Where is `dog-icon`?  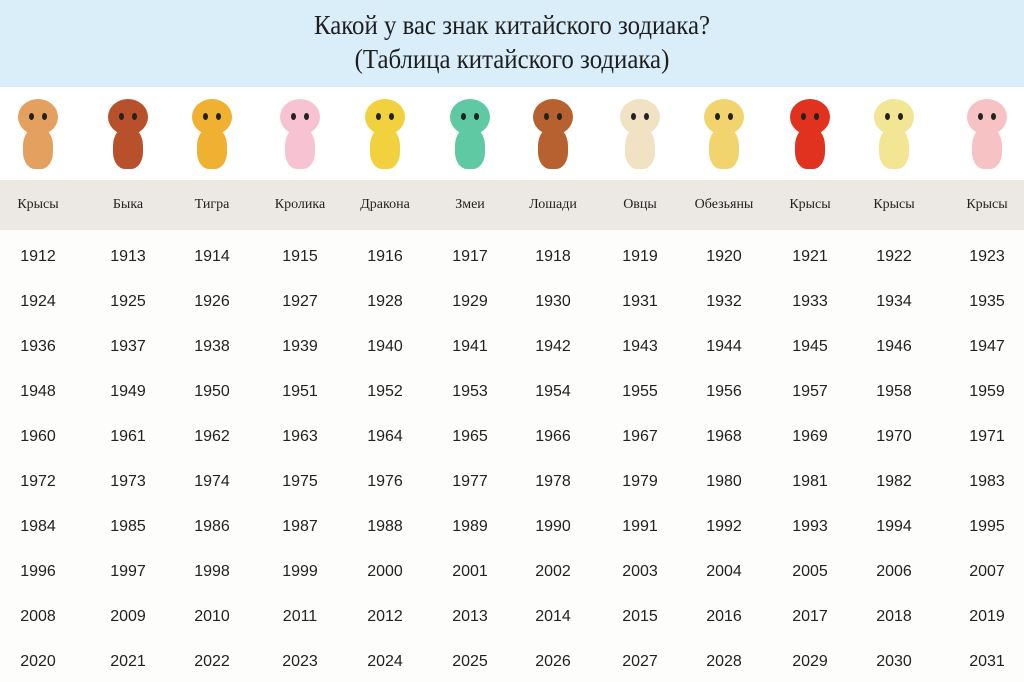
dog-icon is located at coordinates (894, 135).